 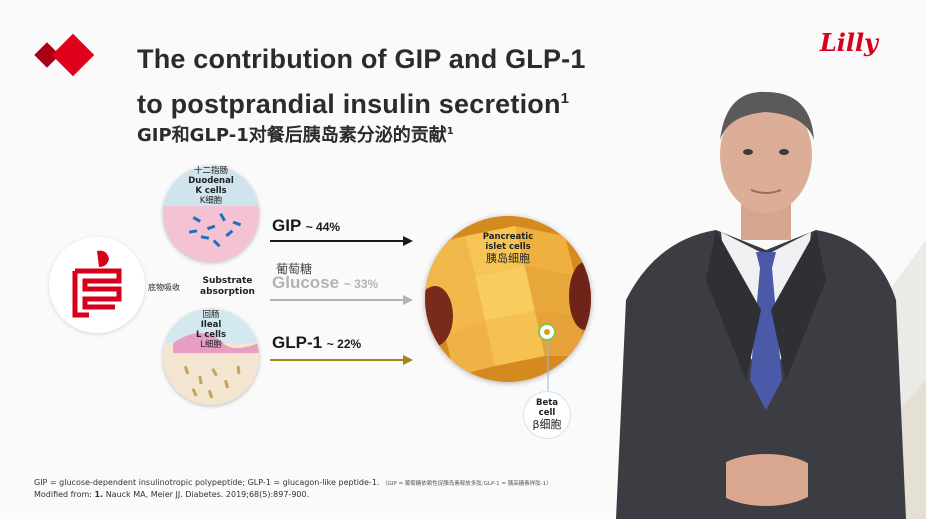 What do you see at coordinates (294, 269) in the screenshot?
I see `glucose-cn-label: 葡萄糖` at bounding box center [294, 269].